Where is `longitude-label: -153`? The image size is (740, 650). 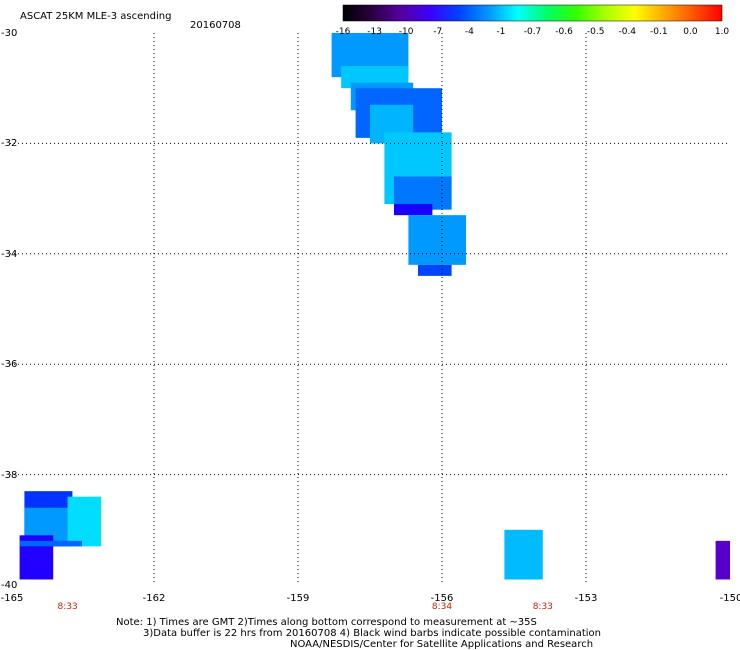
longitude-label: -153 is located at coordinates (586, 598).